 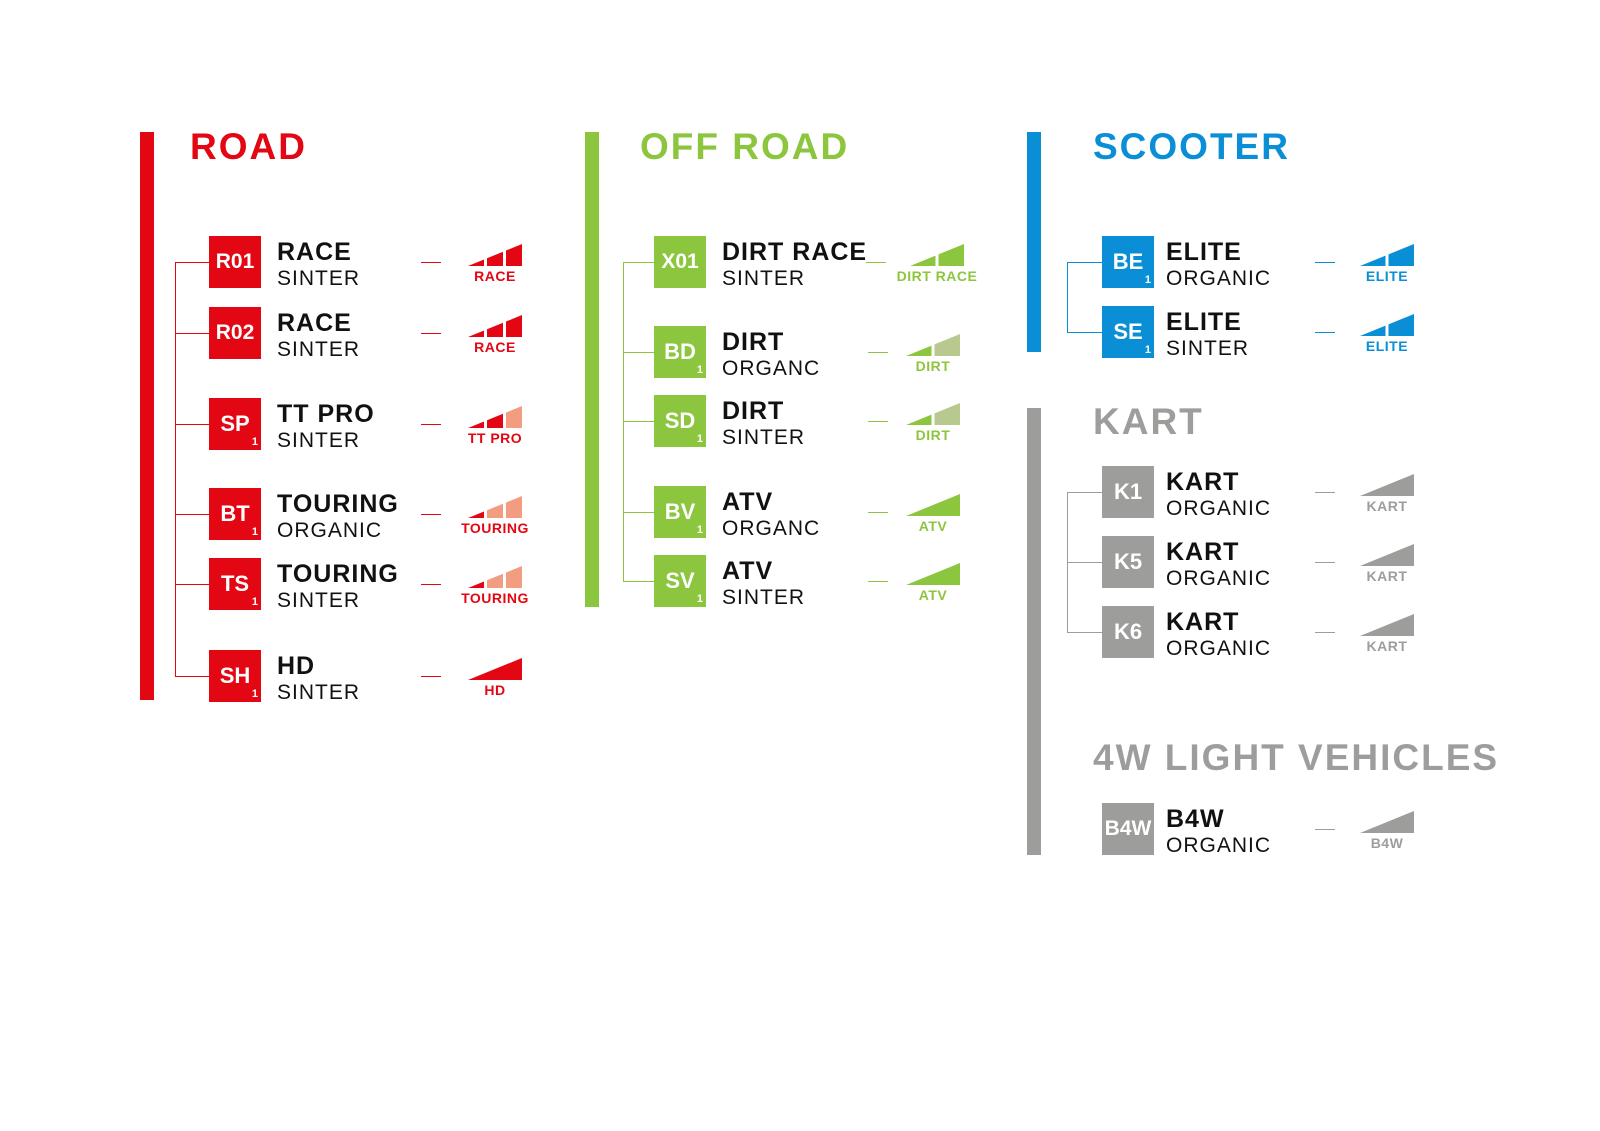 What do you see at coordinates (495, 347) in the screenshot?
I see `performance-label: RACE` at bounding box center [495, 347].